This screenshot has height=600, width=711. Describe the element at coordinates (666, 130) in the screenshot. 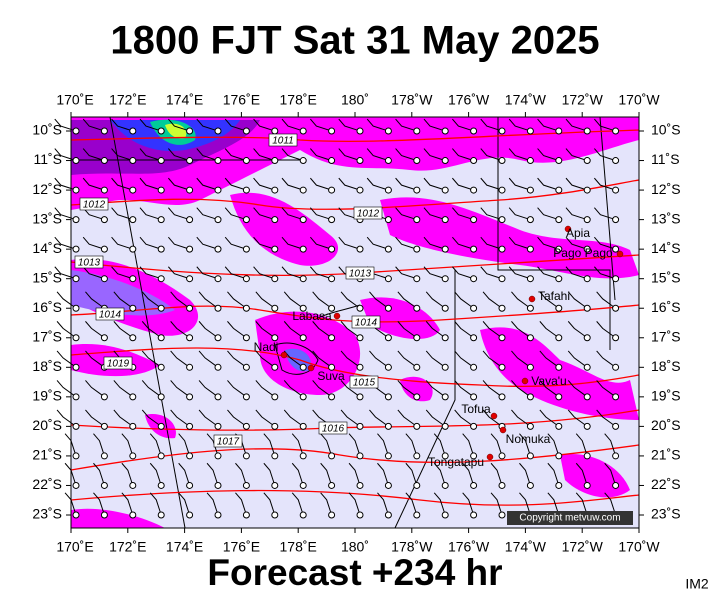

I see `lat-label-right: 10˚S` at that location.